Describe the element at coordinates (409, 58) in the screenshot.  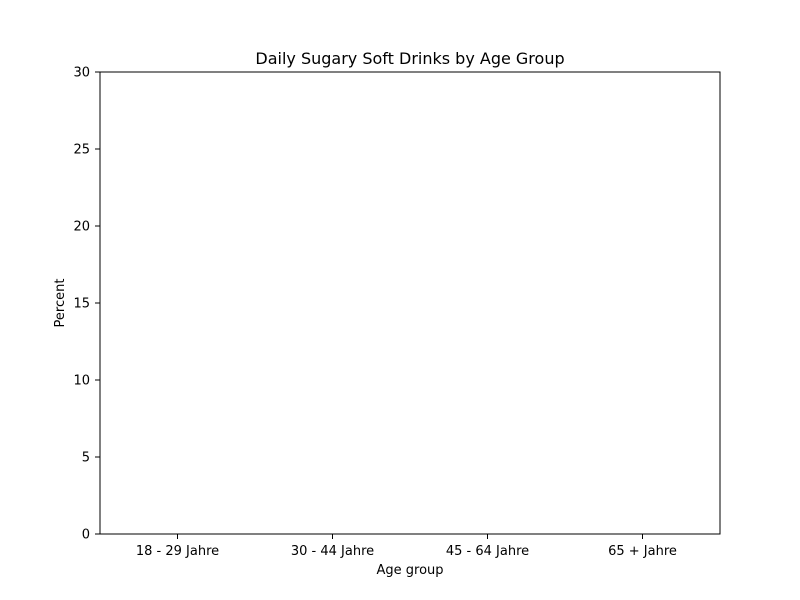
I see `chart-title: Daily Sugary Soft Drinks by Age Group` at that location.